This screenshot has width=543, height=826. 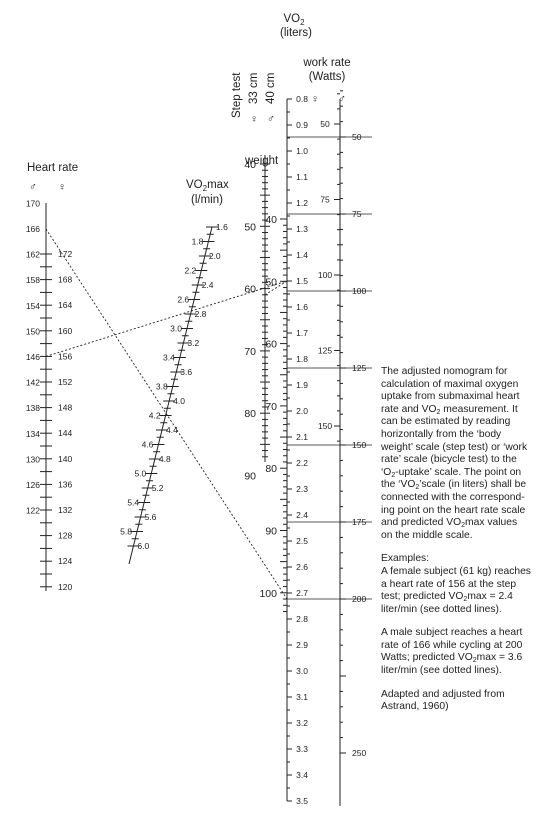 What do you see at coordinates (271, 119) in the screenshot?
I see `step-male-symbol: ♂` at bounding box center [271, 119].